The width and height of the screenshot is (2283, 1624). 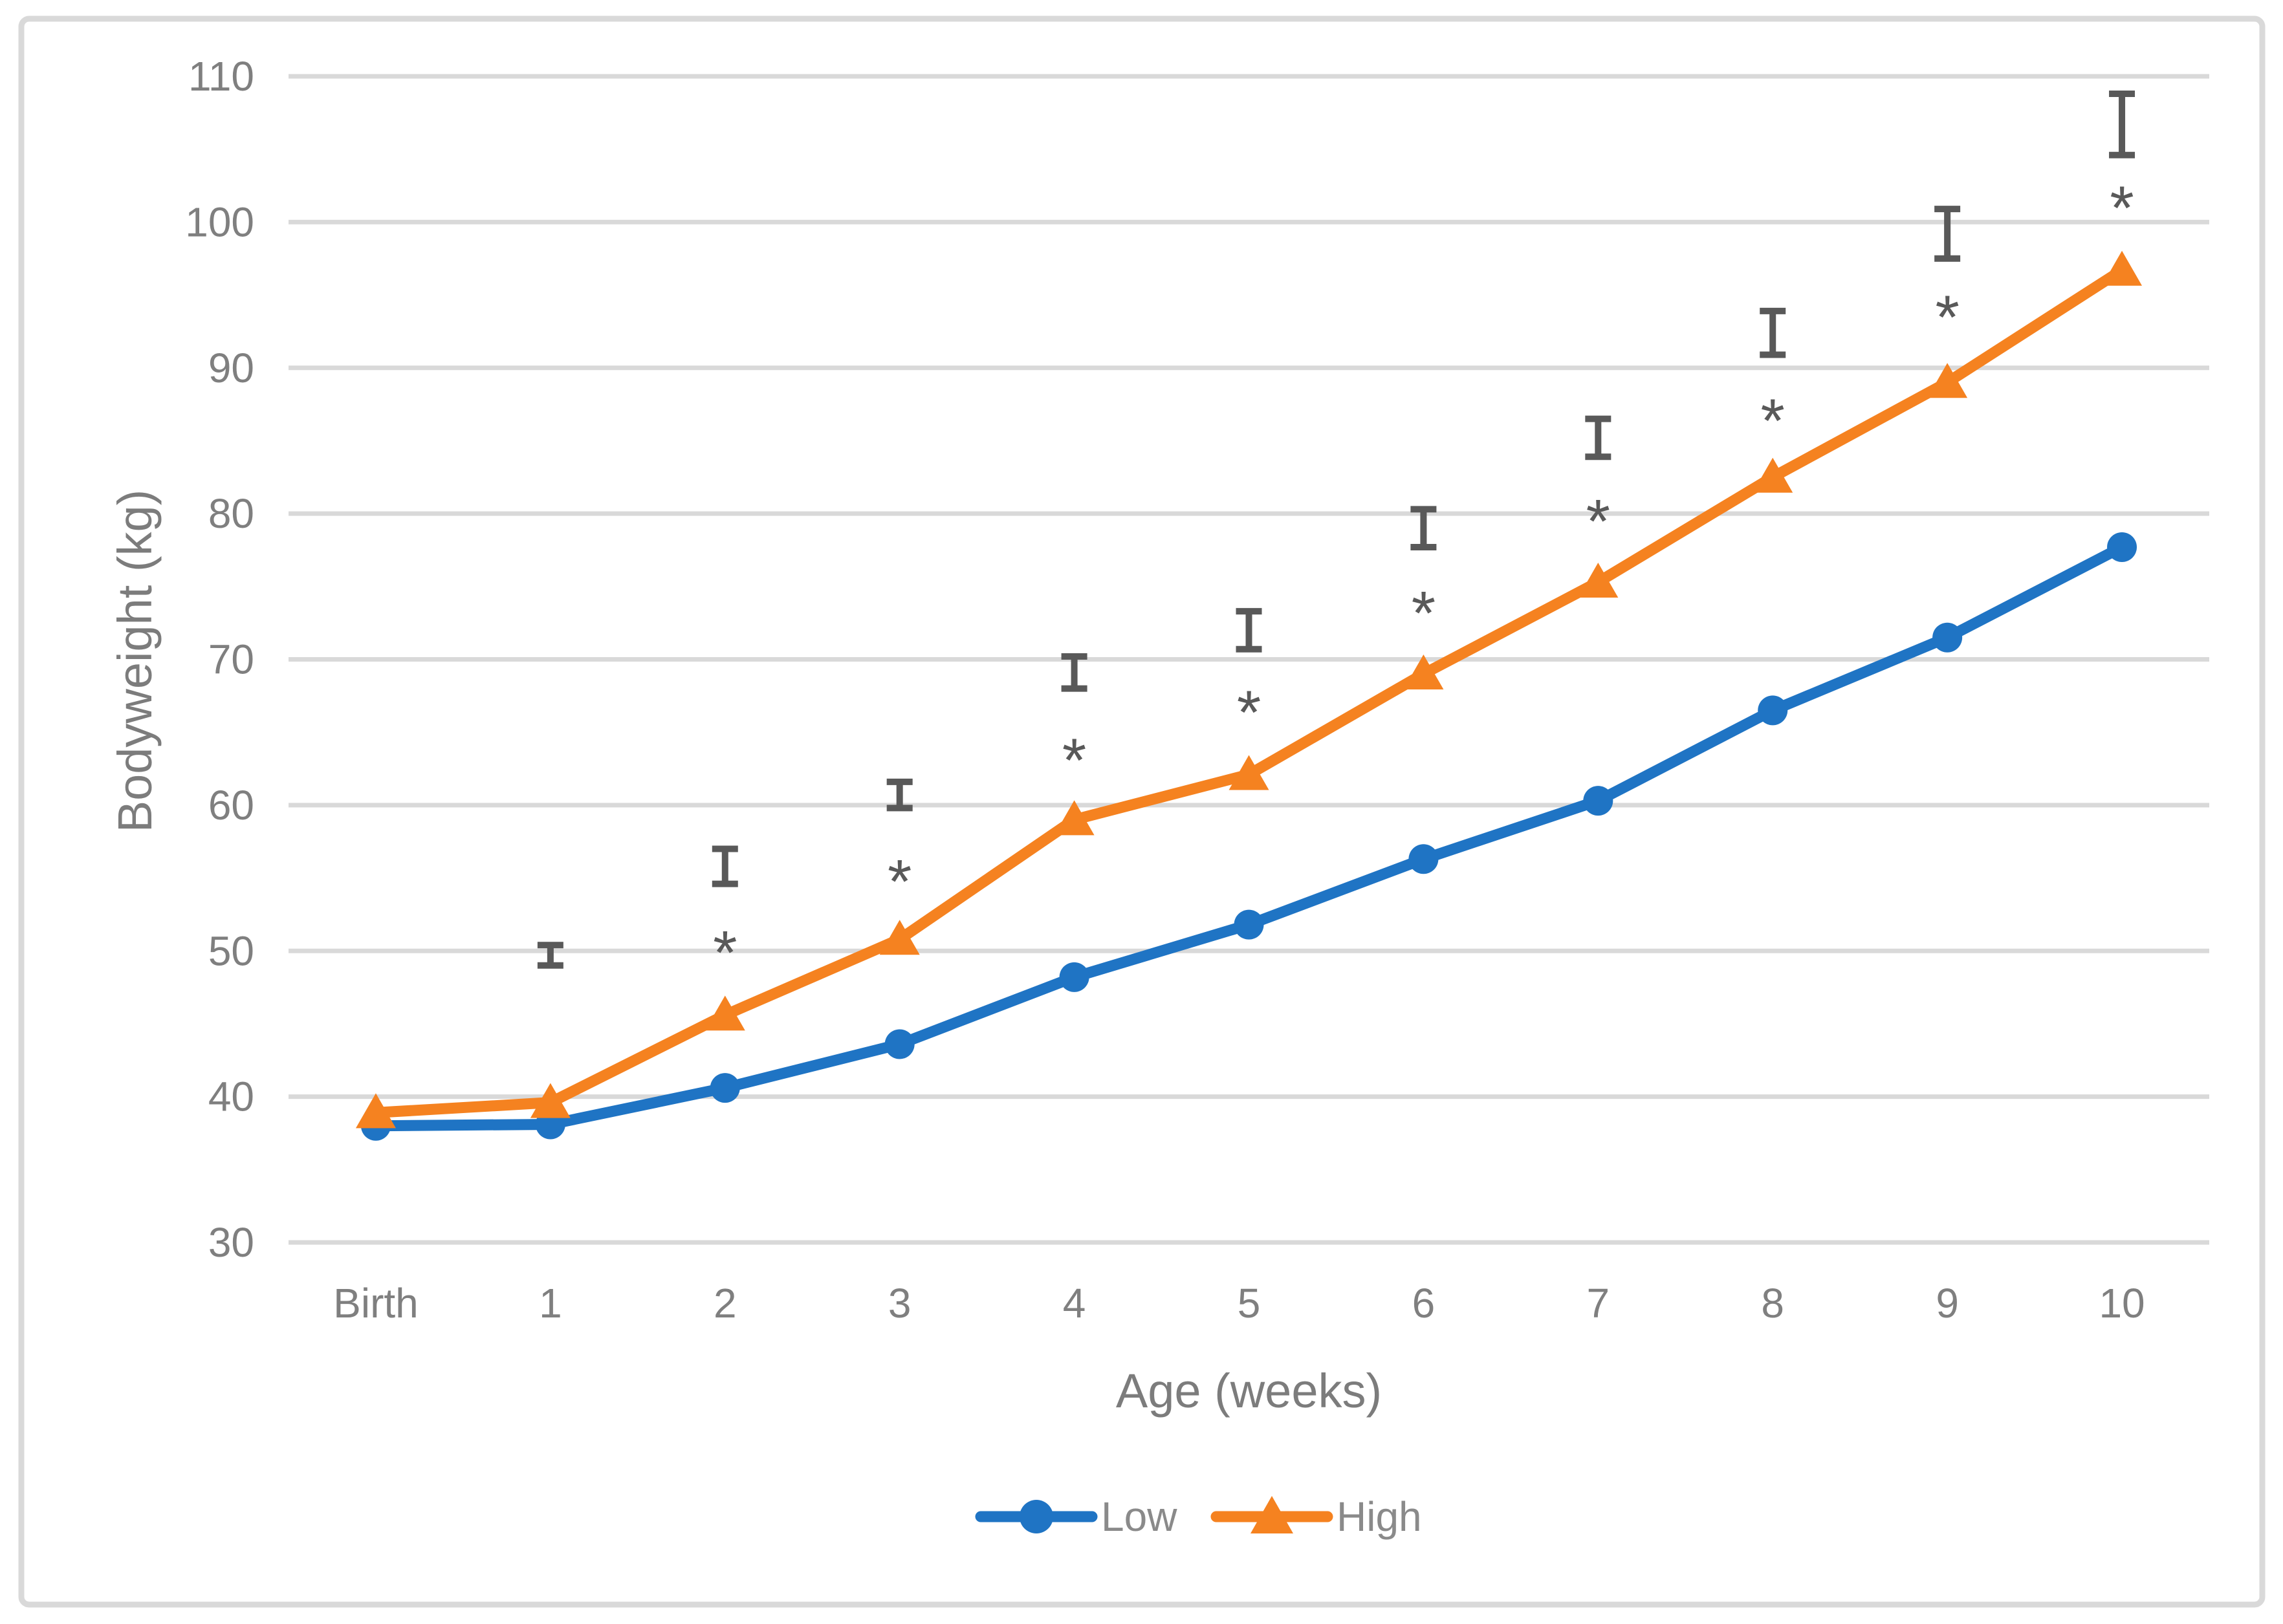 What do you see at coordinates (2122, 1303) in the screenshot?
I see `x-tick-label-10: 10` at bounding box center [2122, 1303].